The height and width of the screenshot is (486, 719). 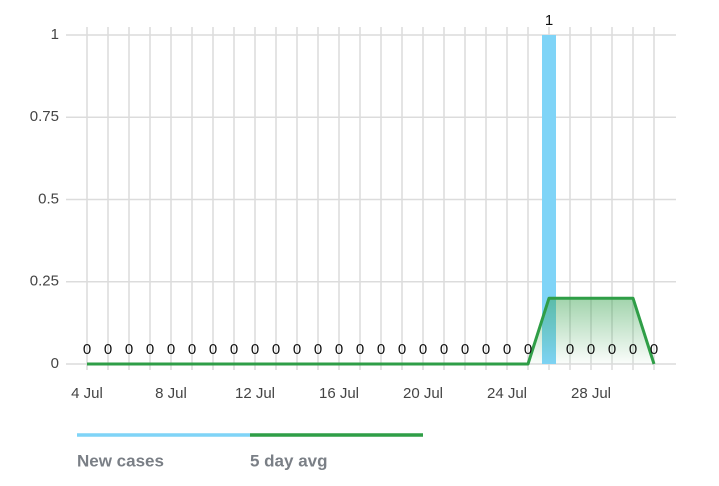 What do you see at coordinates (423, 393) in the screenshot?
I see `x-tick-label: 20 Jul` at bounding box center [423, 393].